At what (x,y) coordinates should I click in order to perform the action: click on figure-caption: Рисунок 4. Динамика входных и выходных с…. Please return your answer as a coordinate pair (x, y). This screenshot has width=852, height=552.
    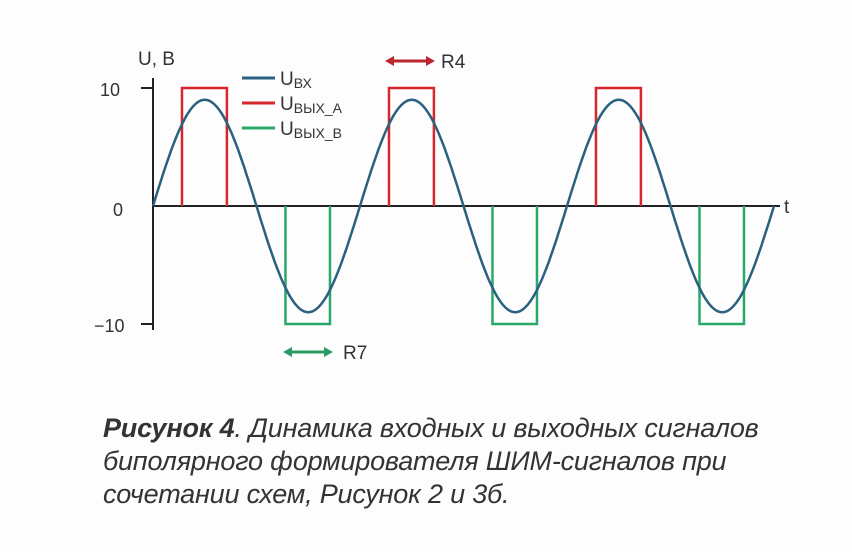
    Looking at the image, I should click on (448, 461).